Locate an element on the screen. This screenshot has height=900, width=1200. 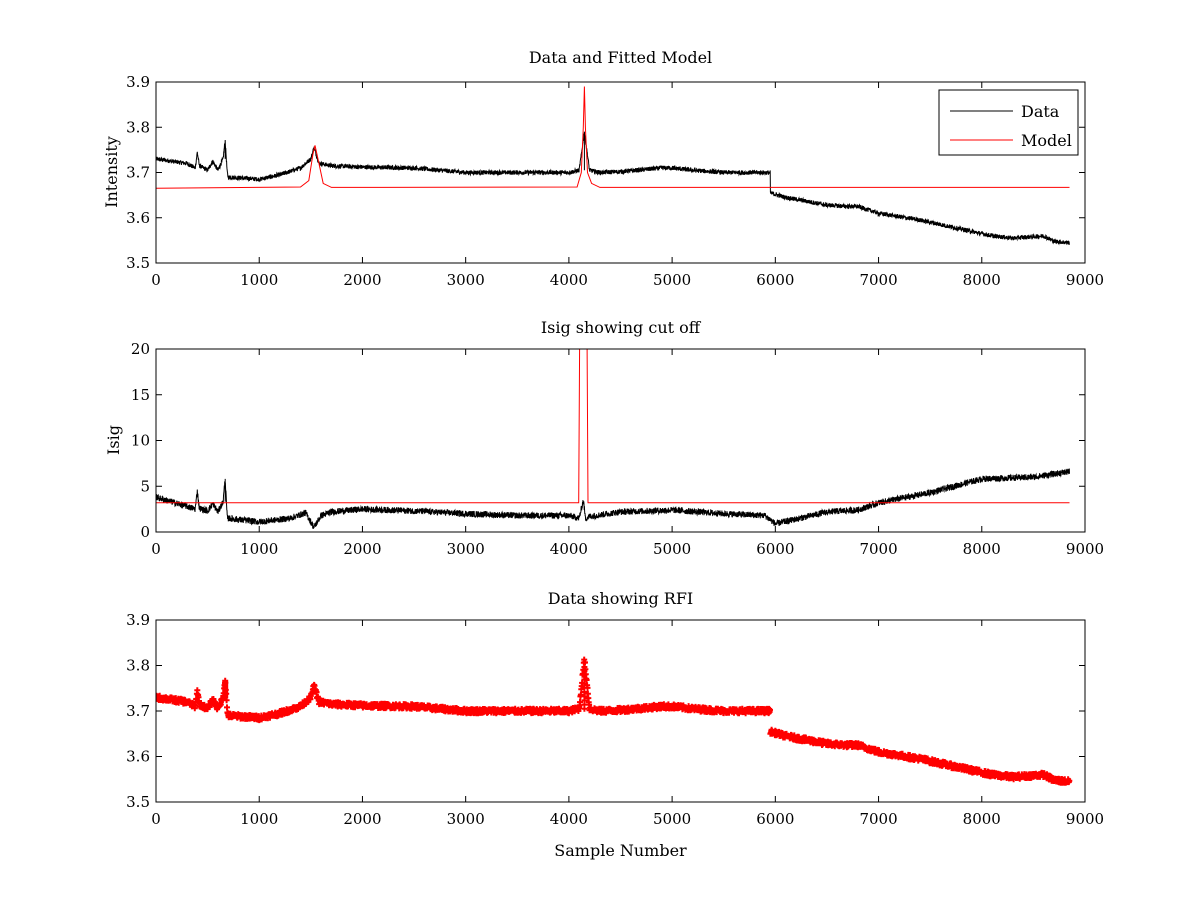
y-axis-label: Isig is located at coordinates (113, 440).